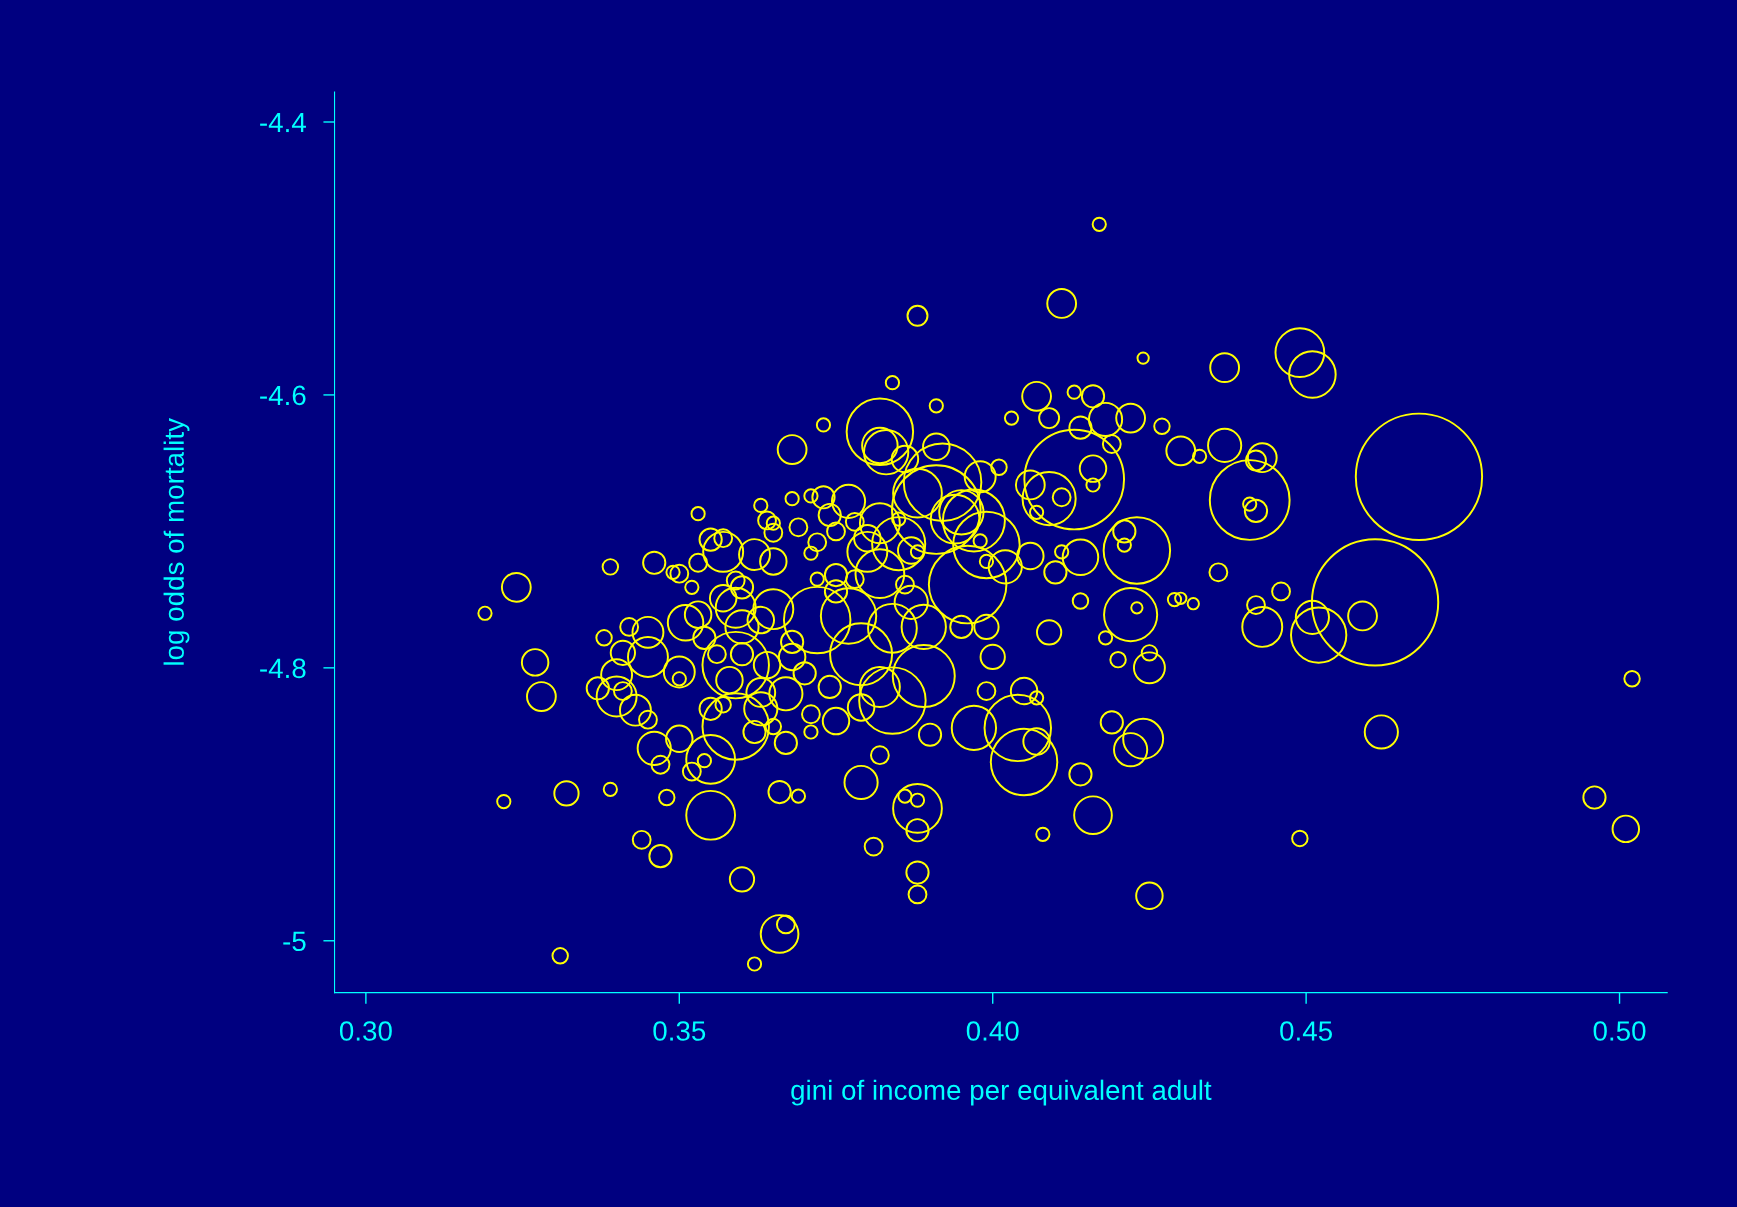  I want to click on x-tick-label: 0.35, so click(679, 1031).